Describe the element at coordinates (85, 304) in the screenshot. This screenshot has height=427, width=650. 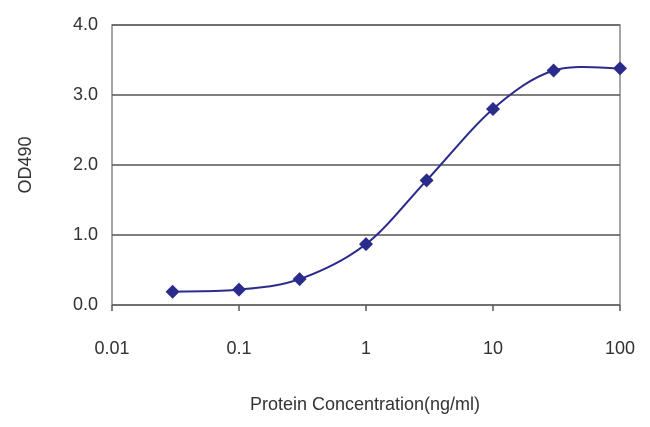
I see `y-tick-label: 0.0` at that location.